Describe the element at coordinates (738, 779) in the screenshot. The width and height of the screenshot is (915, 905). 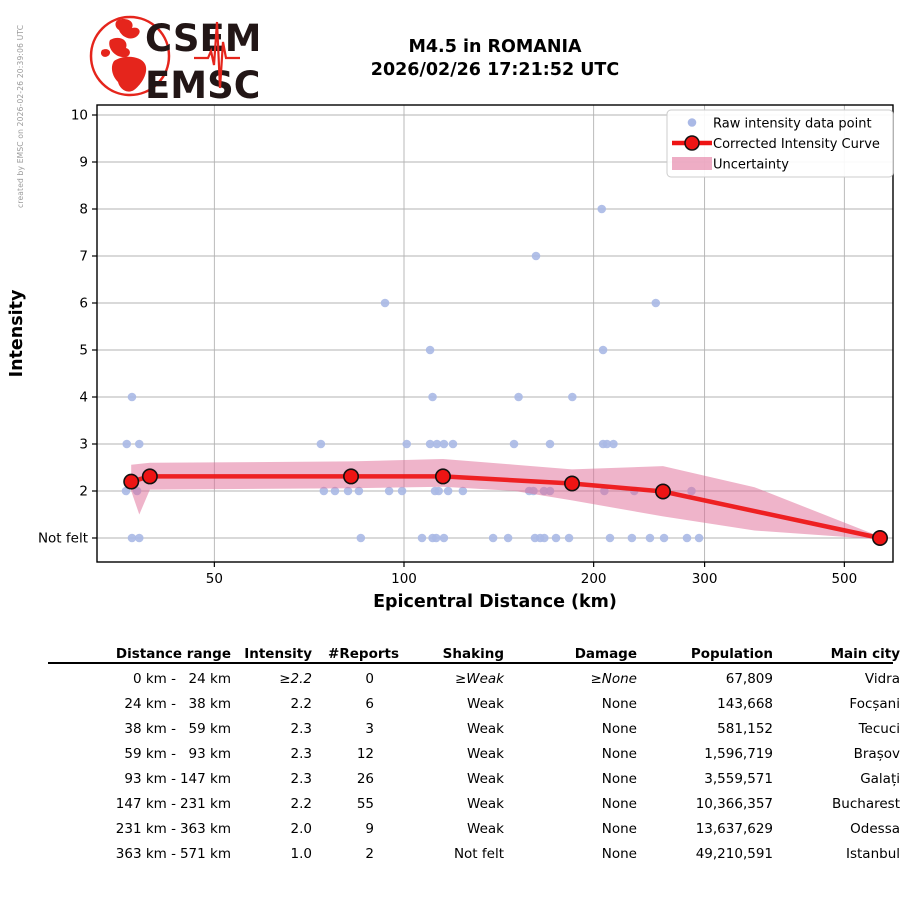
I see `table-cell-population: 3,559,571` at that location.